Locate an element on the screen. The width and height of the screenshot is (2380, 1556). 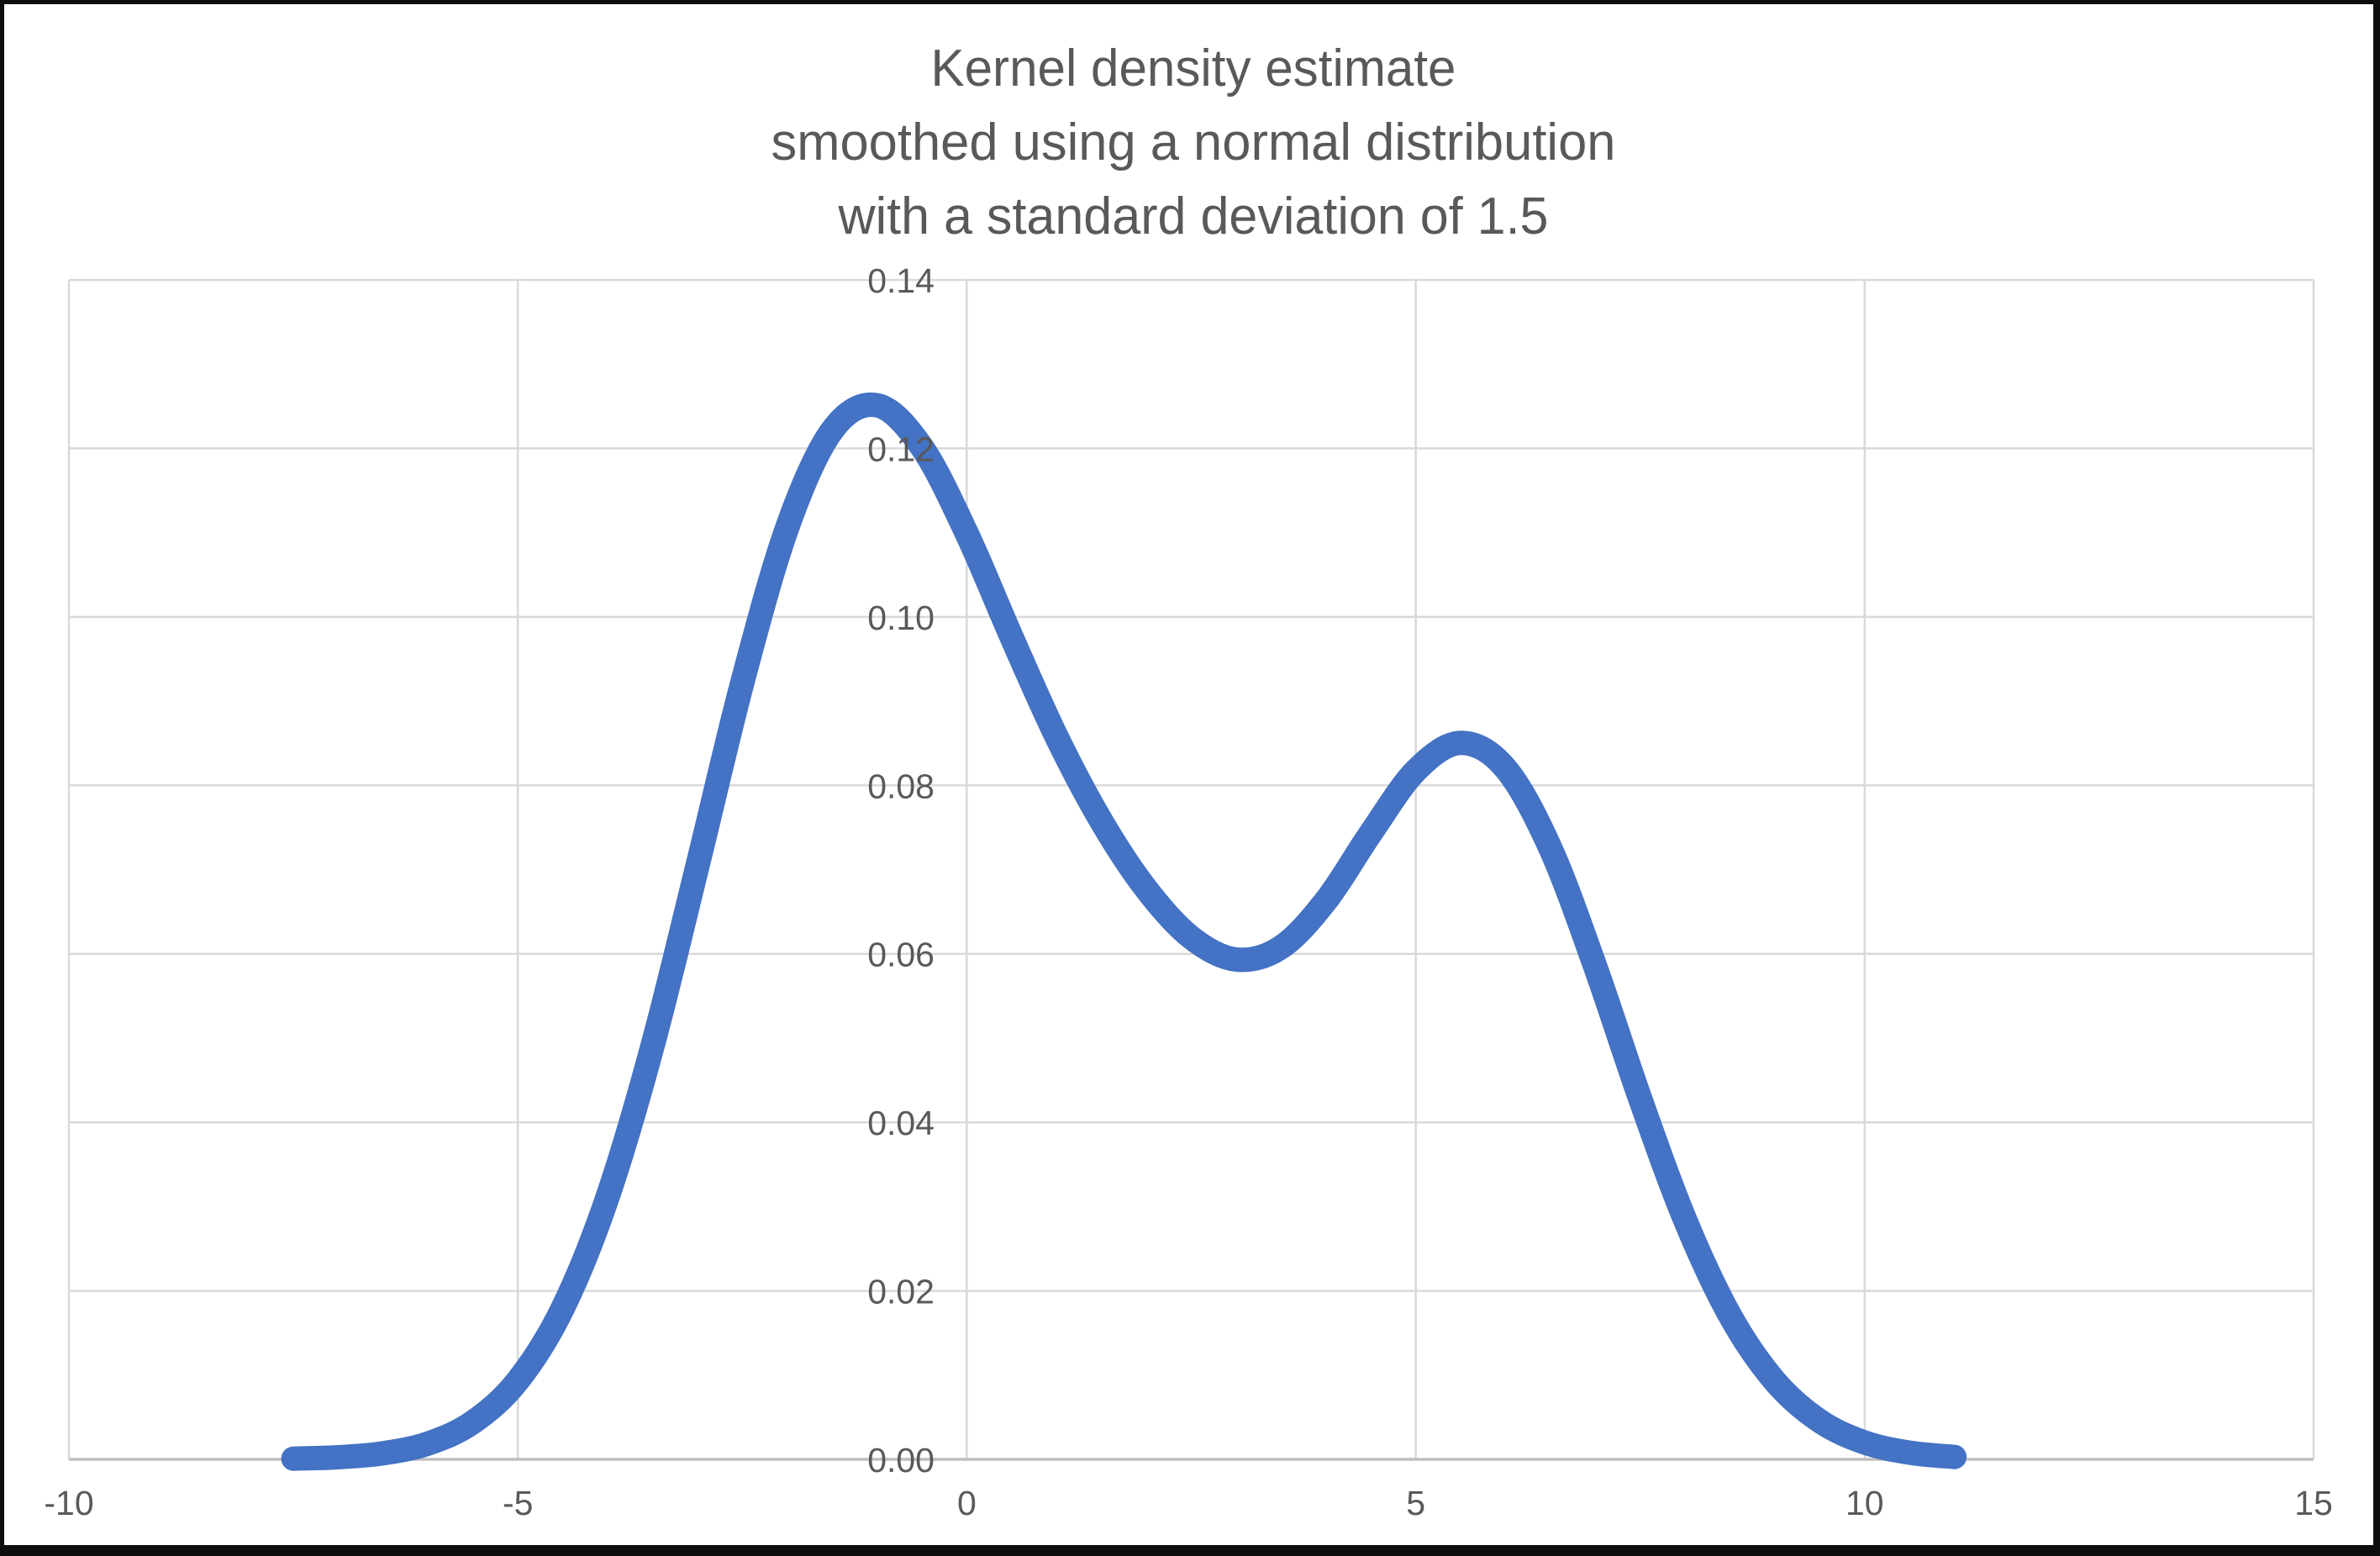
x-axis-tick-label: -5 is located at coordinates (518, 1503).